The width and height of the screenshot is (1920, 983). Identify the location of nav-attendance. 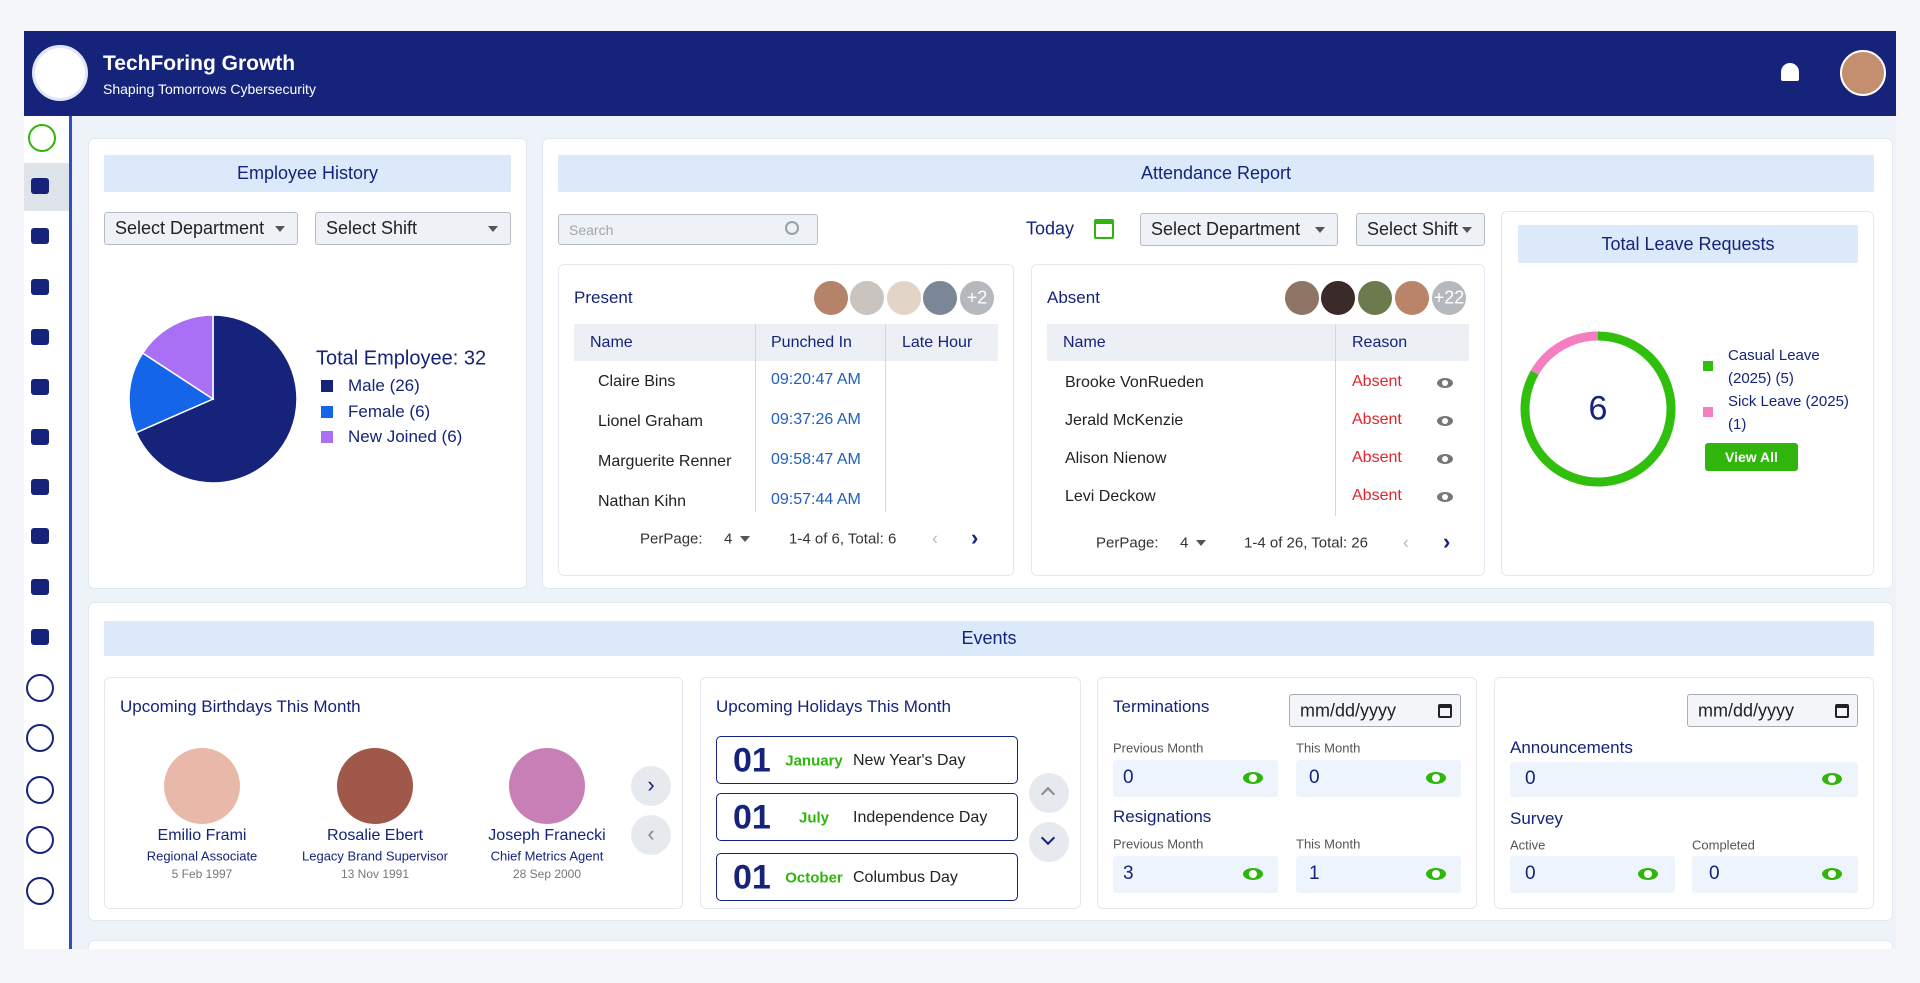
(40, 287).